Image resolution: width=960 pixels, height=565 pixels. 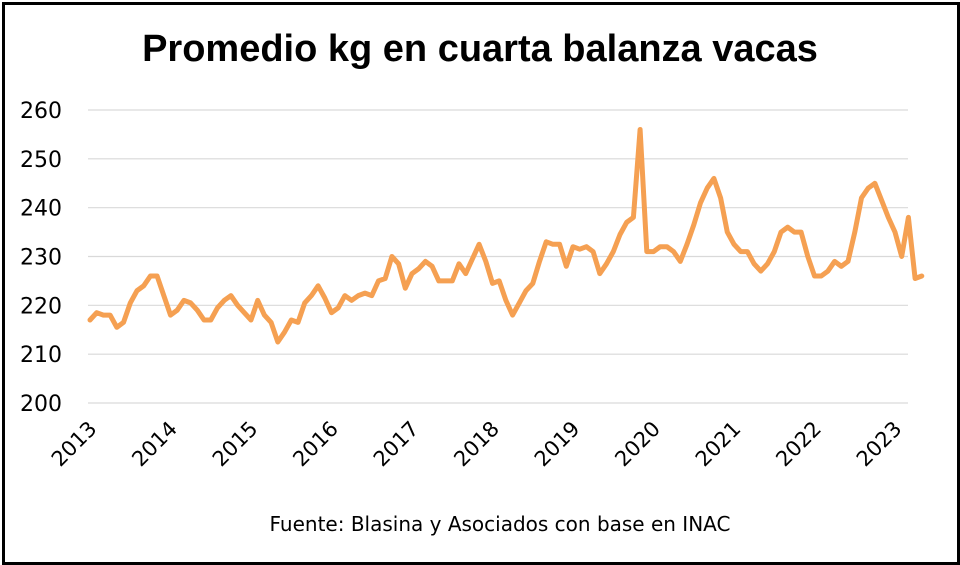 What do you see at coordinates (74, 444) in the screenshot?
I see `x-tick-label: 2013` at bounding box center [74, 444].